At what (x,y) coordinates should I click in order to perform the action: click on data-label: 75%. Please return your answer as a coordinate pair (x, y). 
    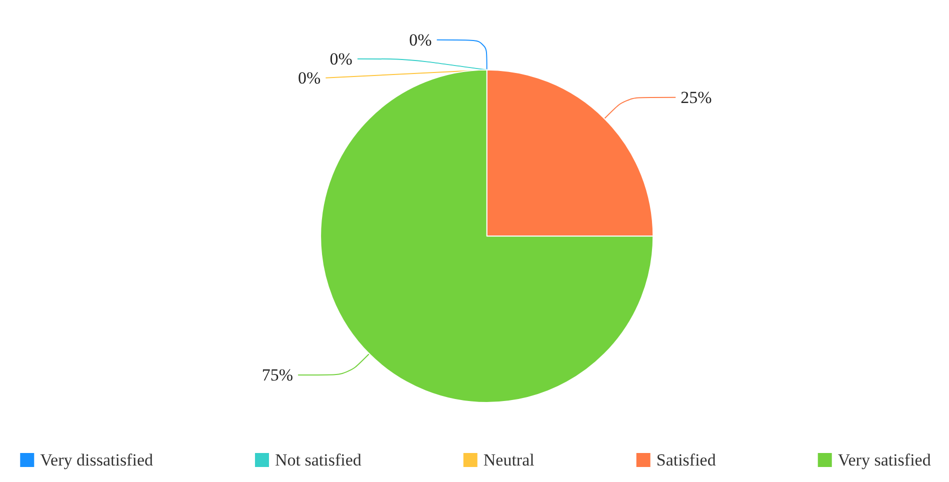
    Looking at the image, I should click on (278, 374).